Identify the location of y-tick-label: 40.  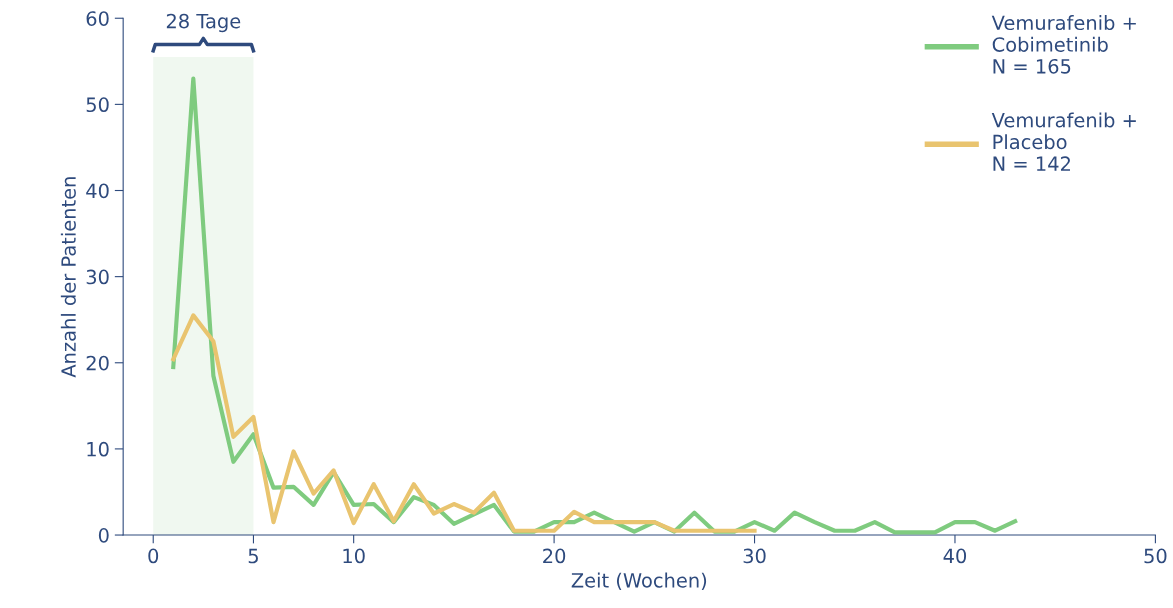
(97, 191).